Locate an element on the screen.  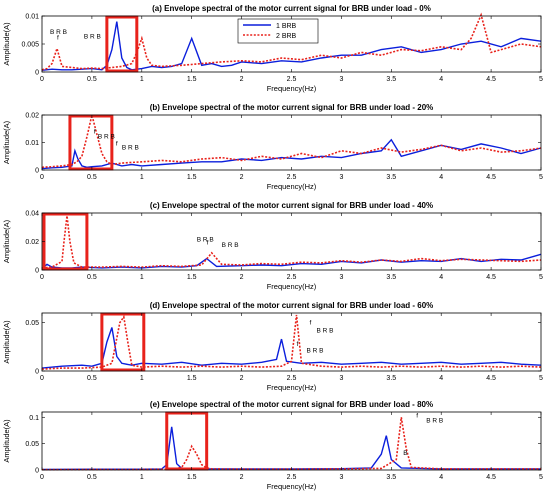
legend: 1 BRB 2 BRB is located at coordinates (278, 31).